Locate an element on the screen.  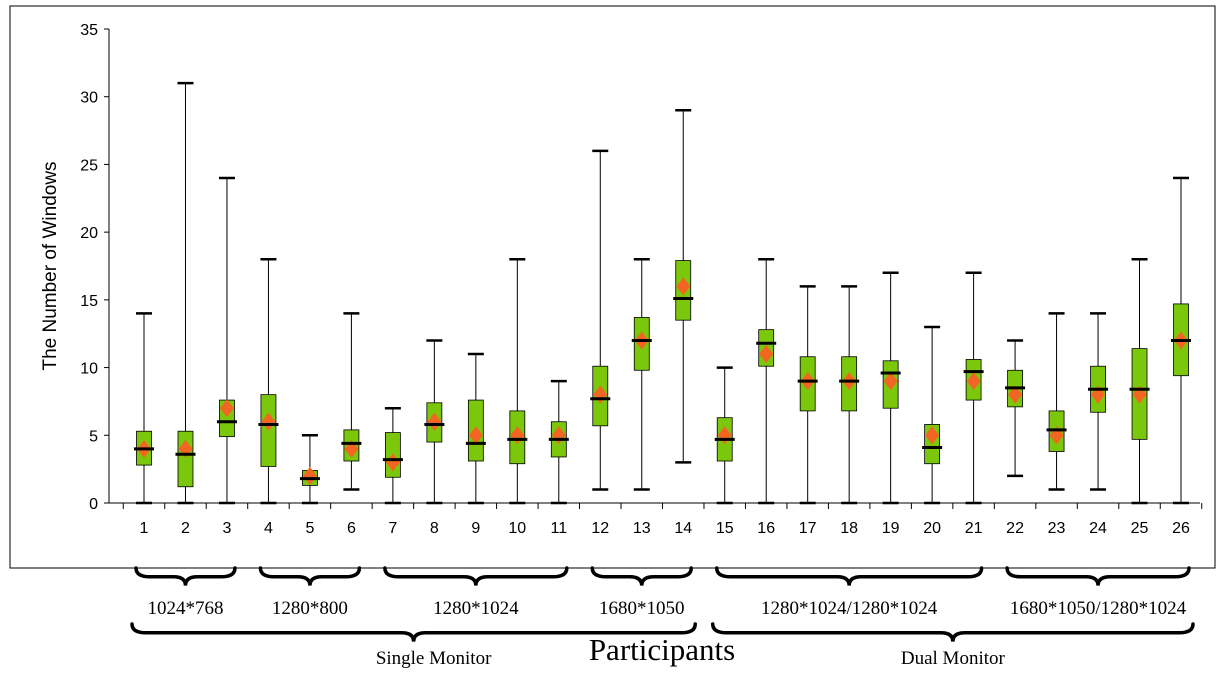
resolution-group-label: 1280*800 is located at coordinates (310, 608).